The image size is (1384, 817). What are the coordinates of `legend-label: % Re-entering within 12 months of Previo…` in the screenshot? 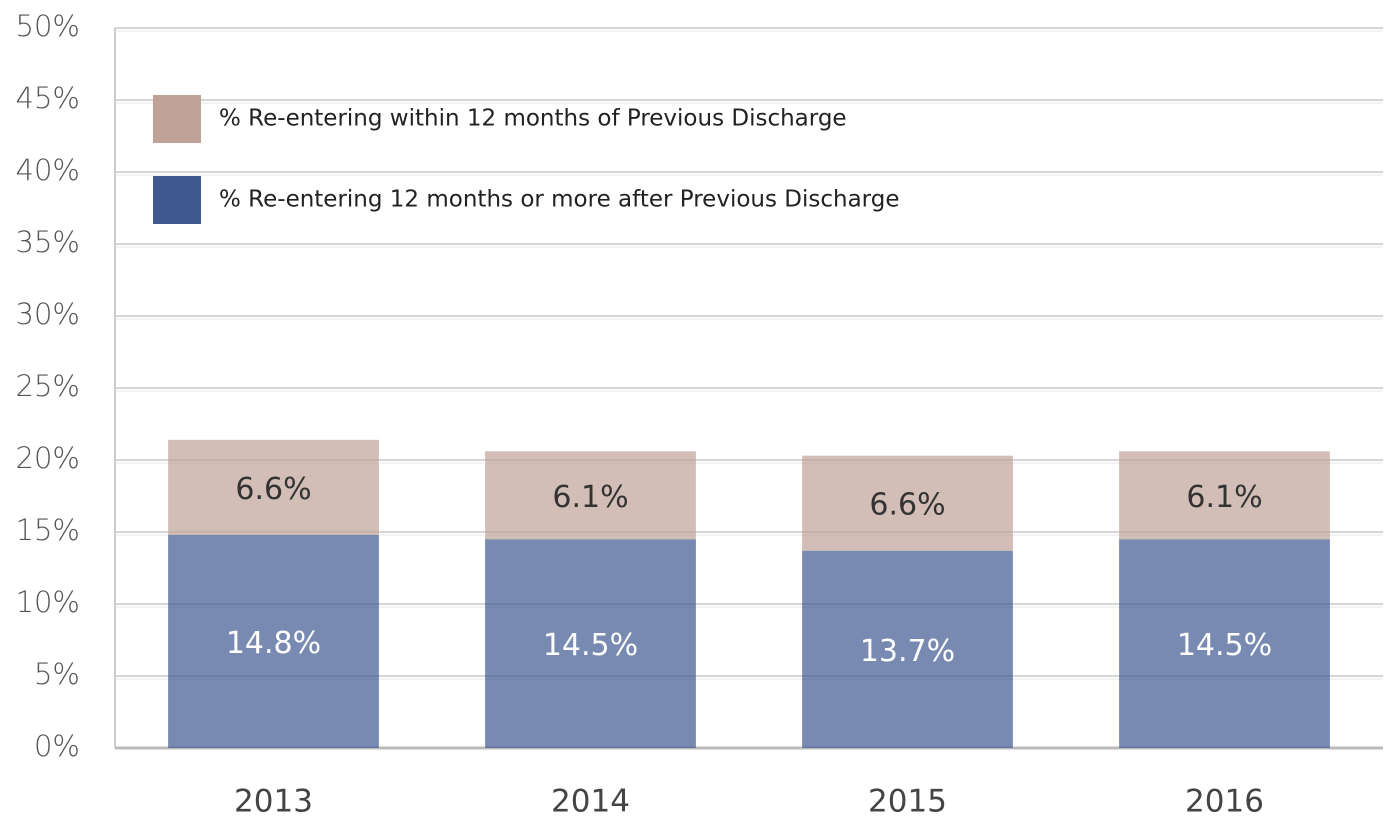 It's located at (533, 119).